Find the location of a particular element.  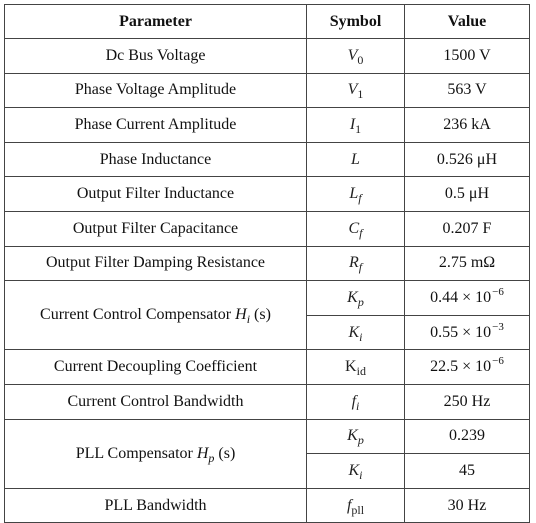

value-cell: 0.526 μH is located at coordinates (467, 159).